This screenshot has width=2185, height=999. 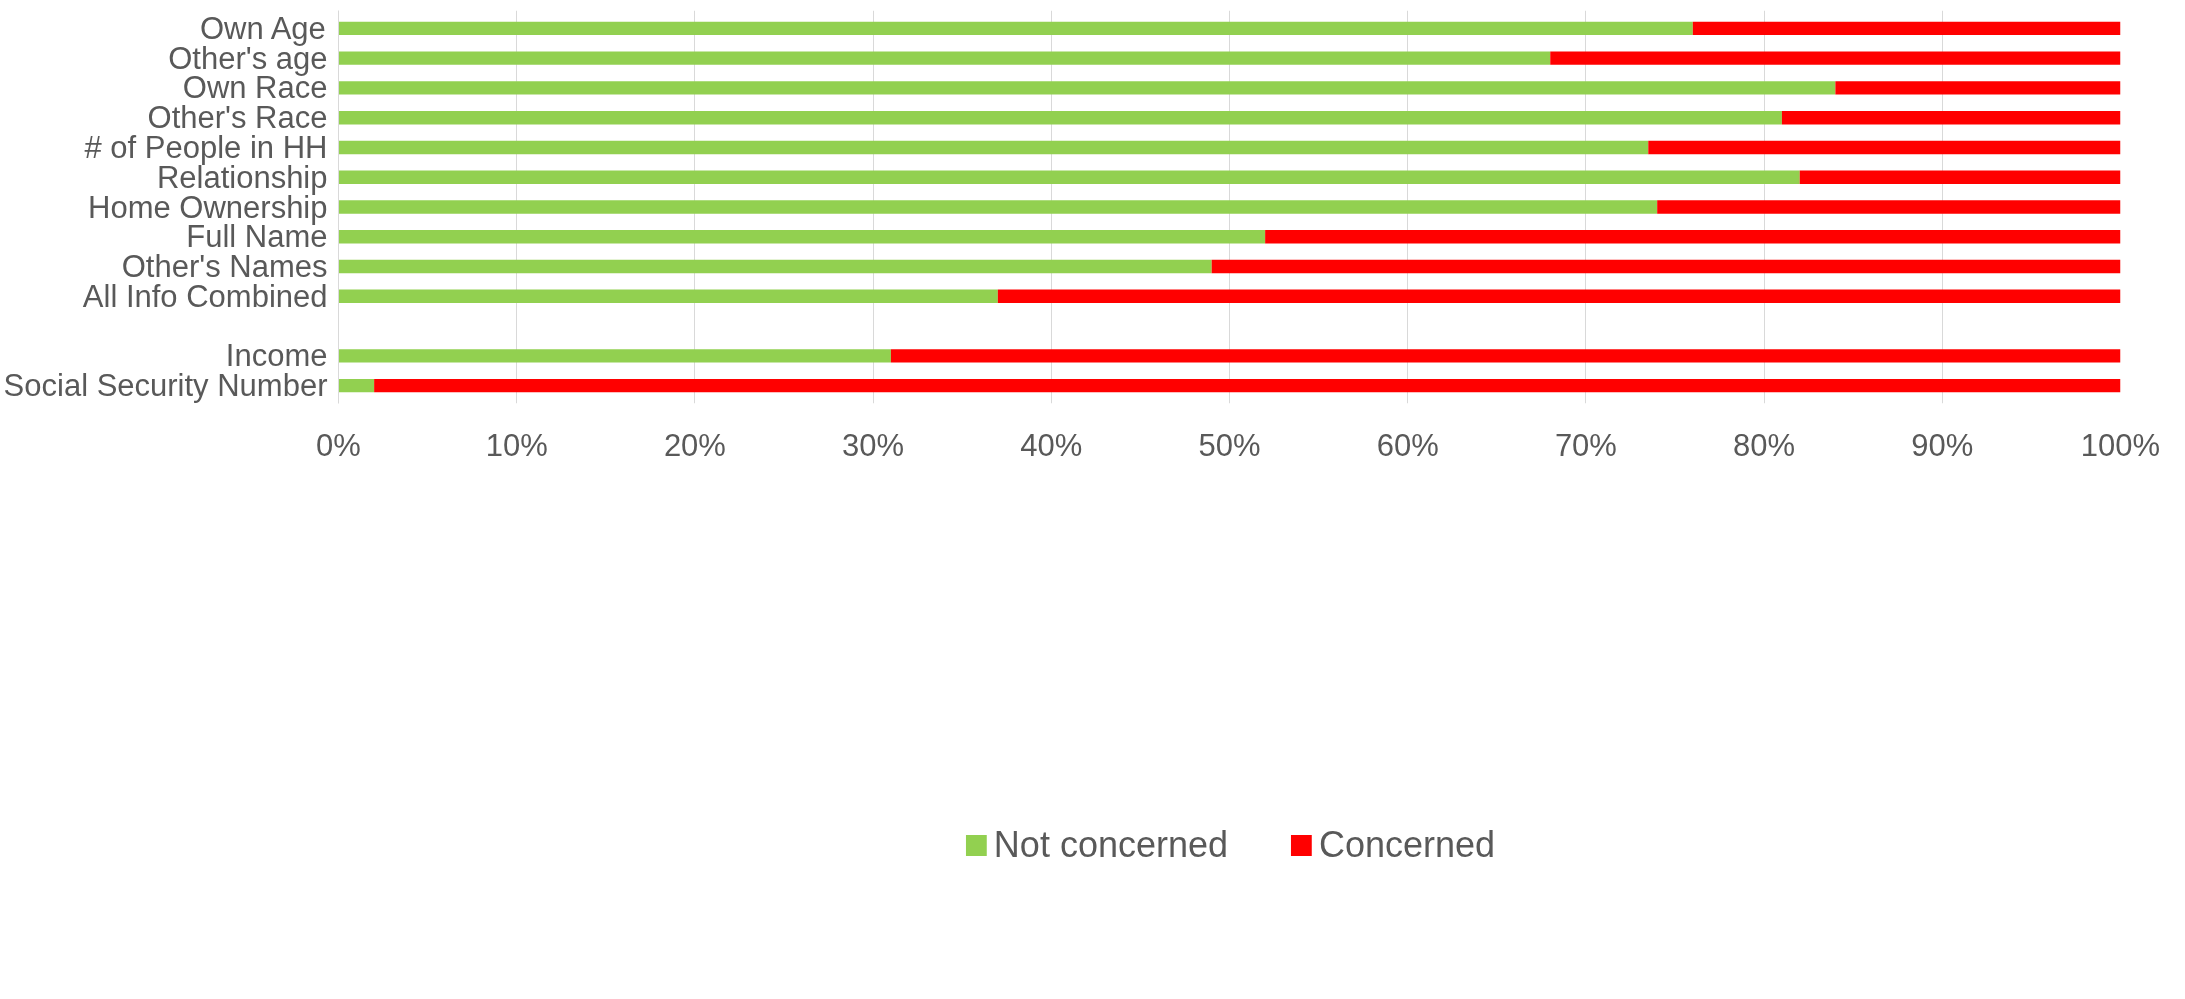 What do you see at coordinates (338, 445) in the screenshot?
I see `x-tick-label: 0%` at bounding box center [338, 445].